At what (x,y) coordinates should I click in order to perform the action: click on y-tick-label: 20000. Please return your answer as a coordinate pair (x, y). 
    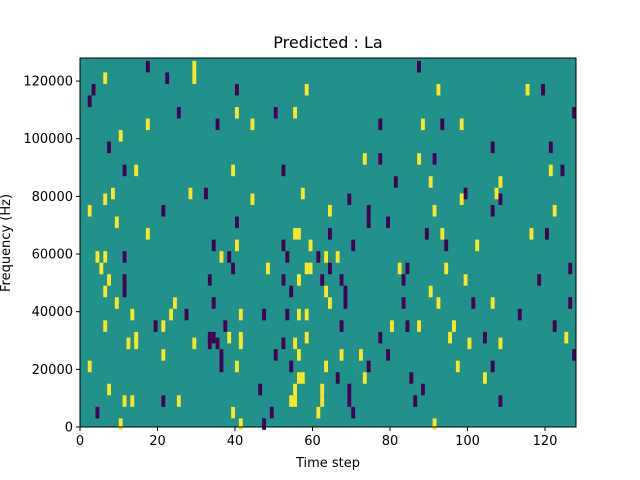
    Looking at the image, I should click on (52, 370).